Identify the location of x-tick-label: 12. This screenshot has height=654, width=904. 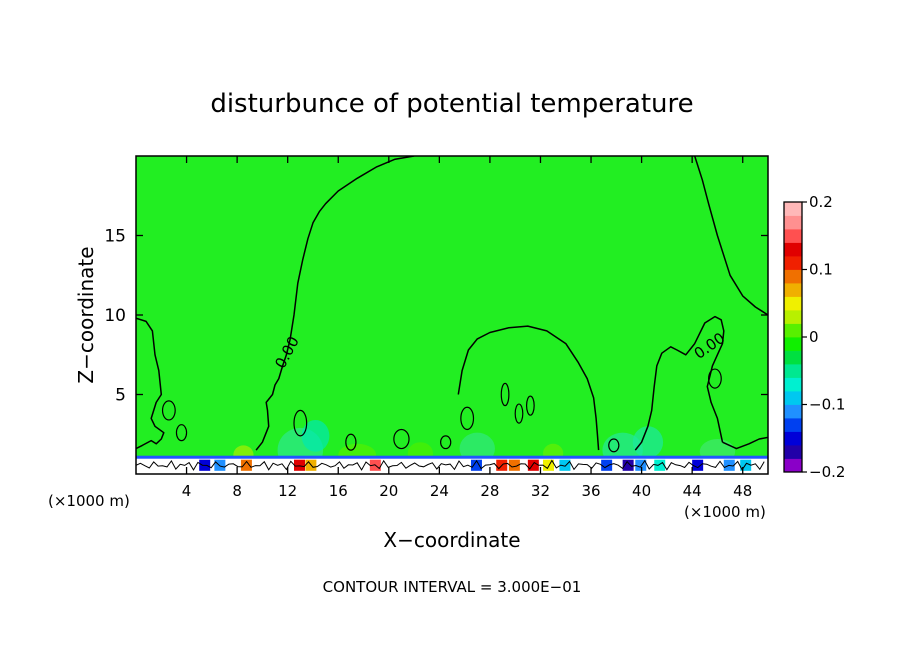
(287, 491).